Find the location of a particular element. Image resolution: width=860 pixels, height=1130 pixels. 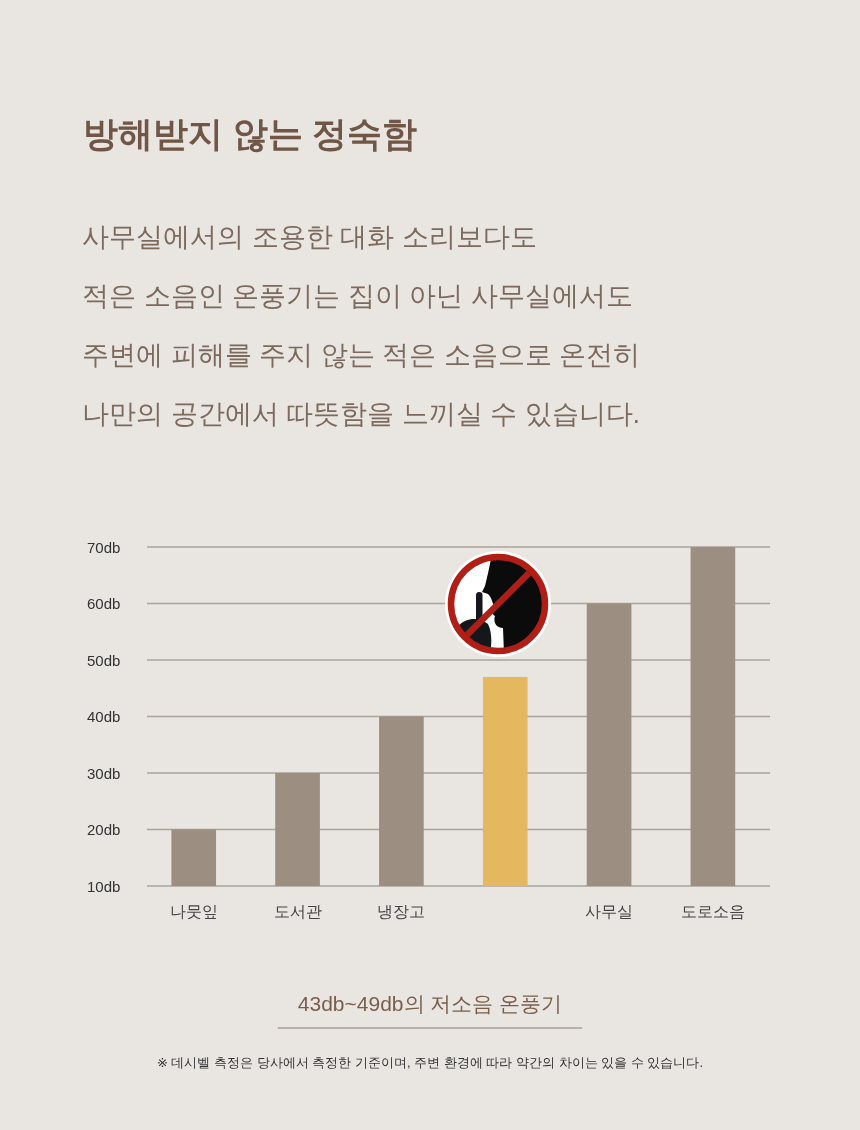

annotation: 43db~49db의 저소음 온풍기 is located at coordinates (430, 1010).